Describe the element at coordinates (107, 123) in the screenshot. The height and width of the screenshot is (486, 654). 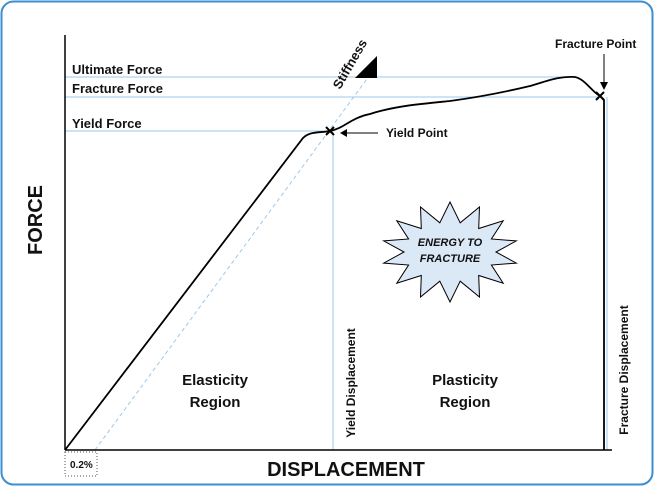
I see `yield-force-label: Yield Force` at that location.